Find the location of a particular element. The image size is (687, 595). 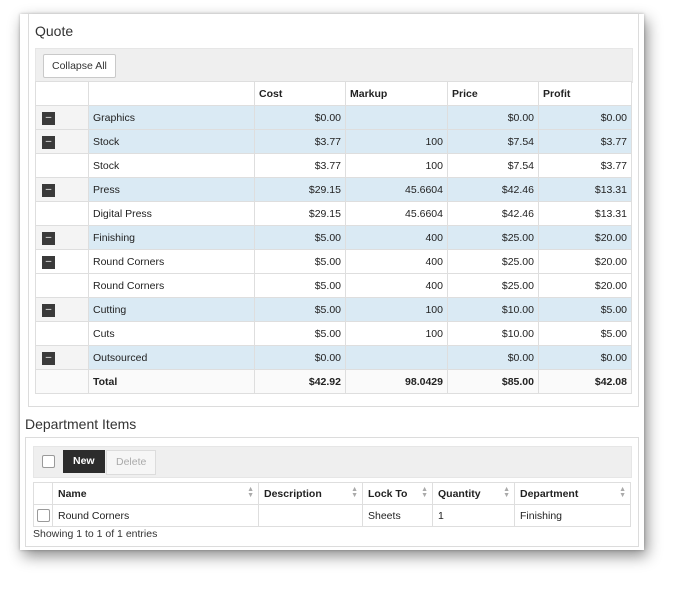

row-markup is located at coordinates (396, 117).